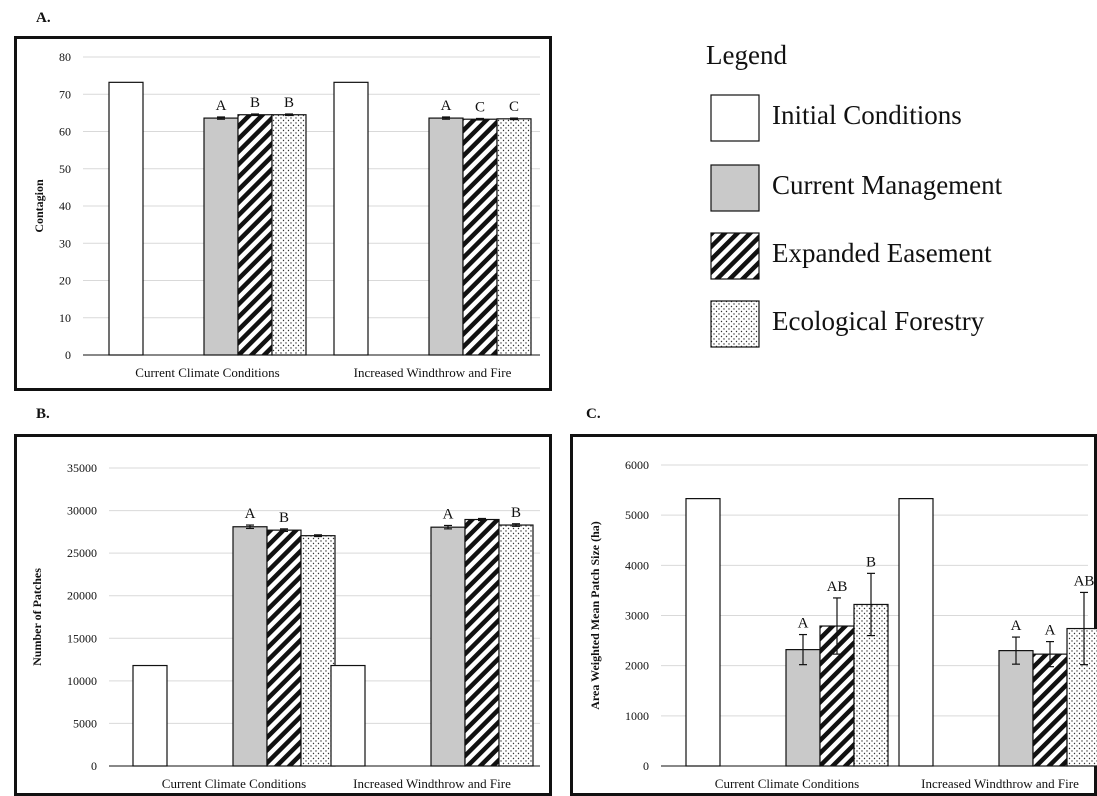  Describe the element at coordinates (867, 115) in the screenshot. I see `legend-label: Initial Conditions` at that location.